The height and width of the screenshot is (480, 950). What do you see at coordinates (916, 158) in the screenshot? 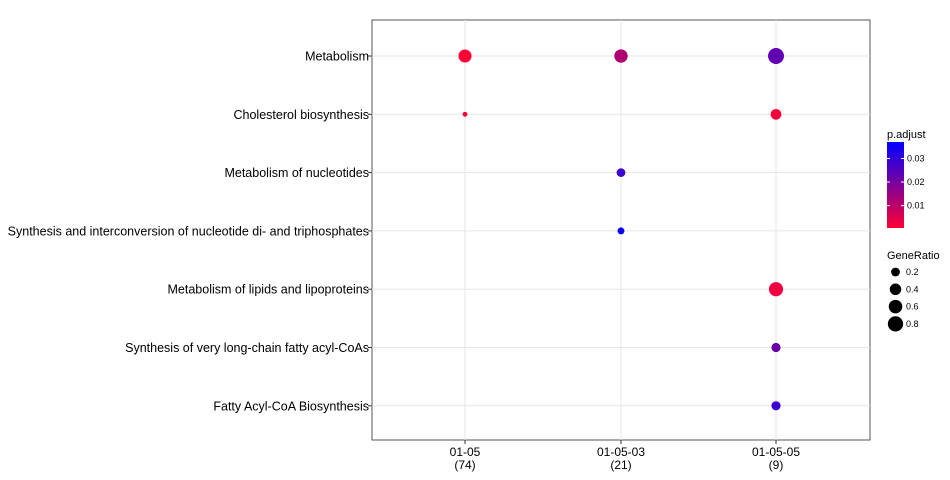
I see `color-legend-tick-label: 0.03` at bounding box center [916, 158].